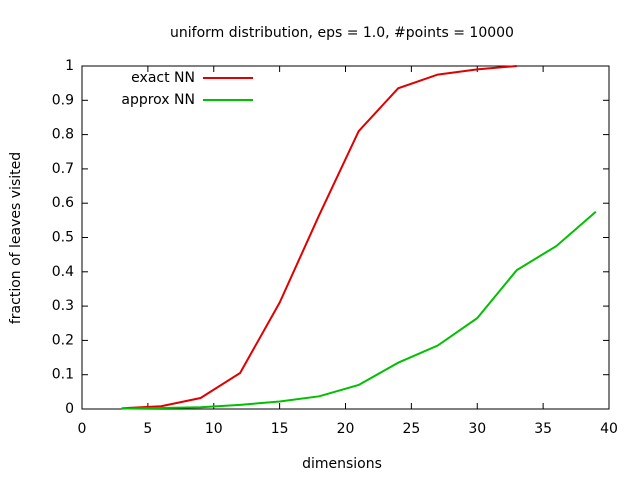 The image size is (640, 484). I want to click on x-tick-label: 10, so click(214, 429).